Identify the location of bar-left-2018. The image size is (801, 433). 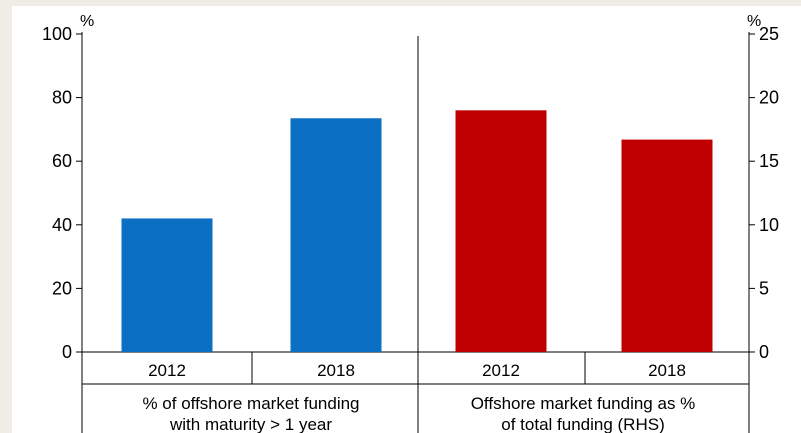
(336, 235).